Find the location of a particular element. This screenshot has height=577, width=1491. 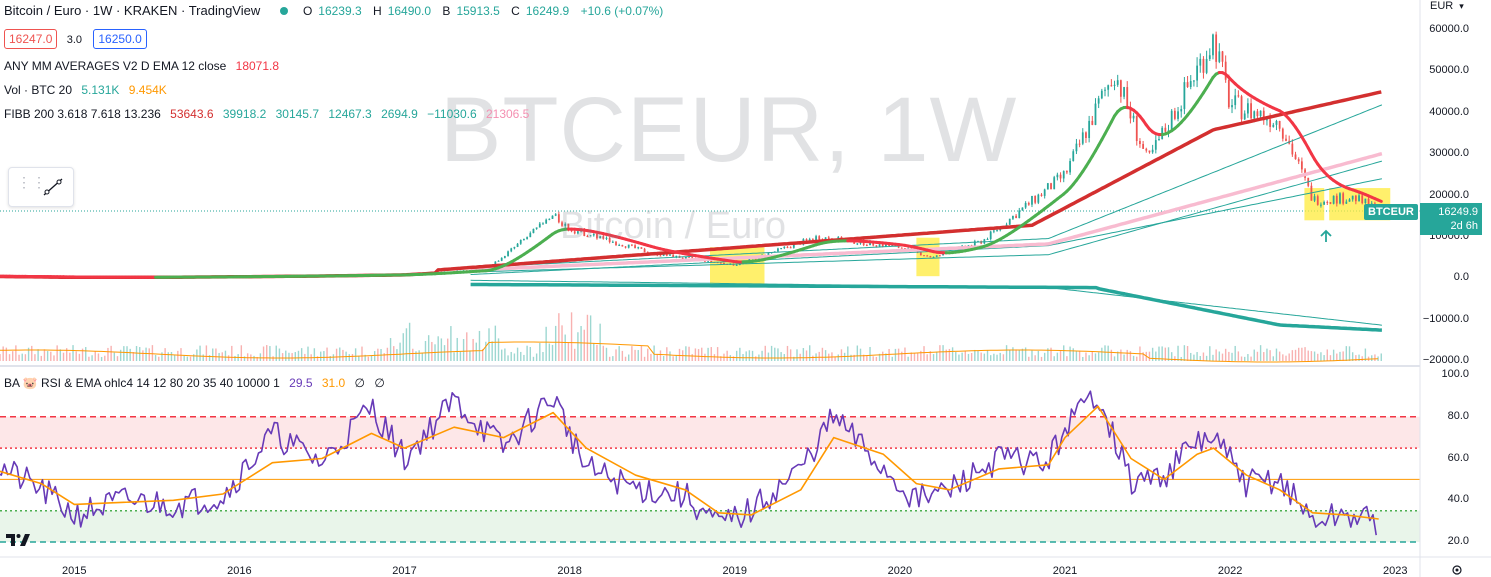

buy-button: 16250.0 is located at coordinates (120, 39).